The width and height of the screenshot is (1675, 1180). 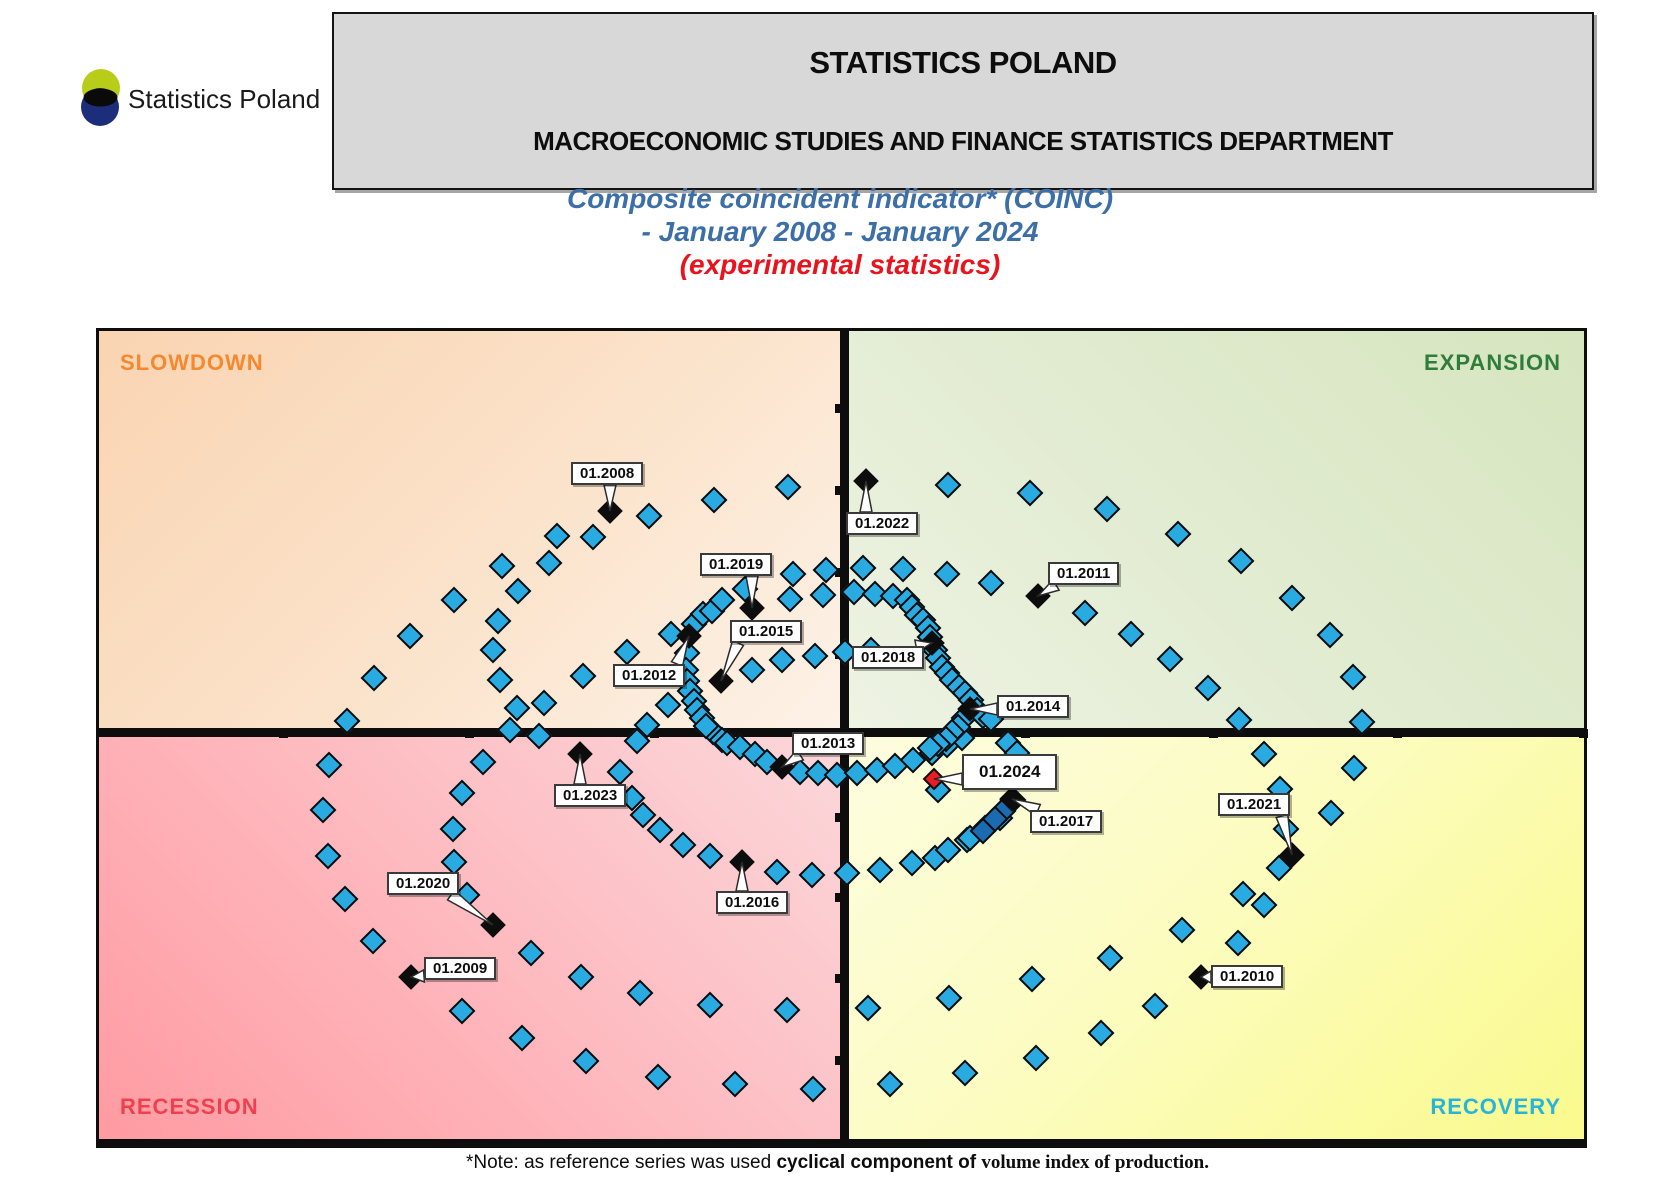 I want to click on quadrant-expansion, so click(x=1218, y=528).